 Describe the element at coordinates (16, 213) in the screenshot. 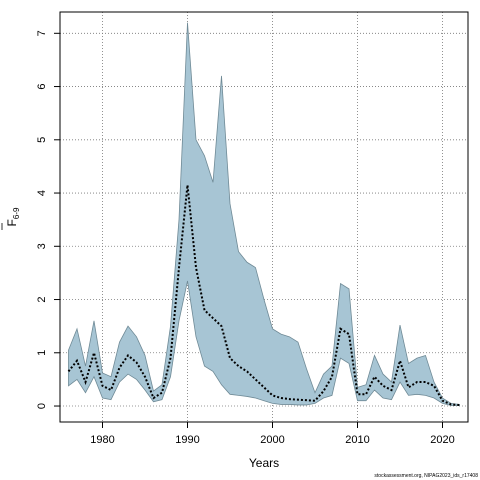

I see `y-axis-title-subscript: 6-9` at that location.